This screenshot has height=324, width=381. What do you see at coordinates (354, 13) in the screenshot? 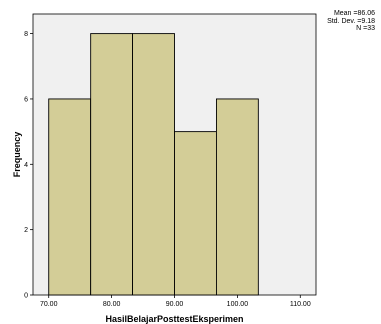
I see `mean-stat: Mean =86.06` at bounding box center [354, 13].